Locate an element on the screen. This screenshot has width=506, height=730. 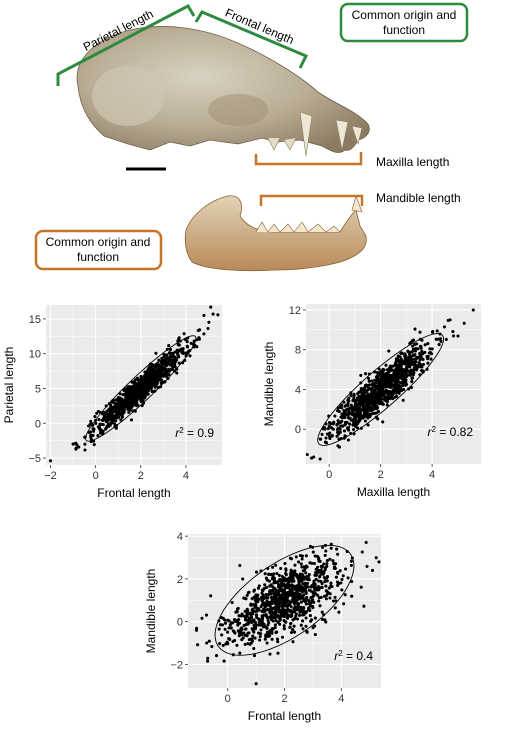
x-tick-label: 4 is located at coordinates (432, 475).